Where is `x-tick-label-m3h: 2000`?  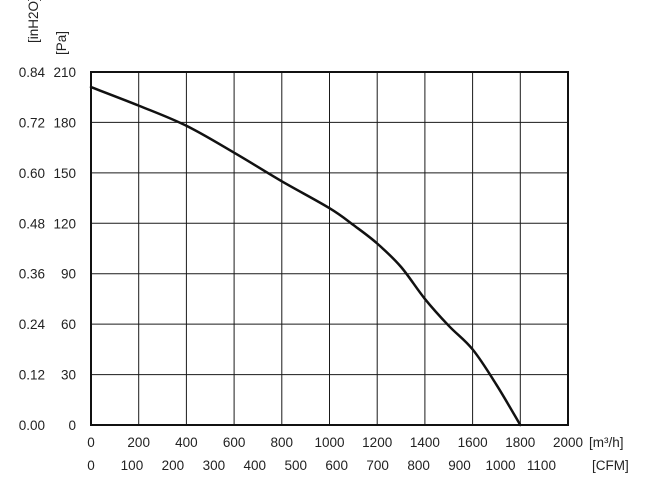
x-tick-label-m3h: 2000 is located at coordinates (568, 442).